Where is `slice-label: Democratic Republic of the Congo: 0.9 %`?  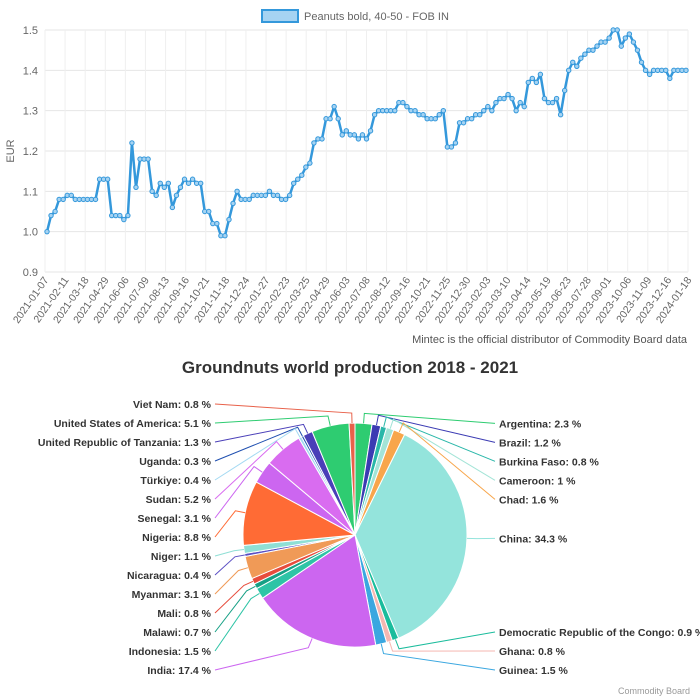 slice-label: Democratic Republic of the Congo: 0.9 % is located at coordinates (599, 633).